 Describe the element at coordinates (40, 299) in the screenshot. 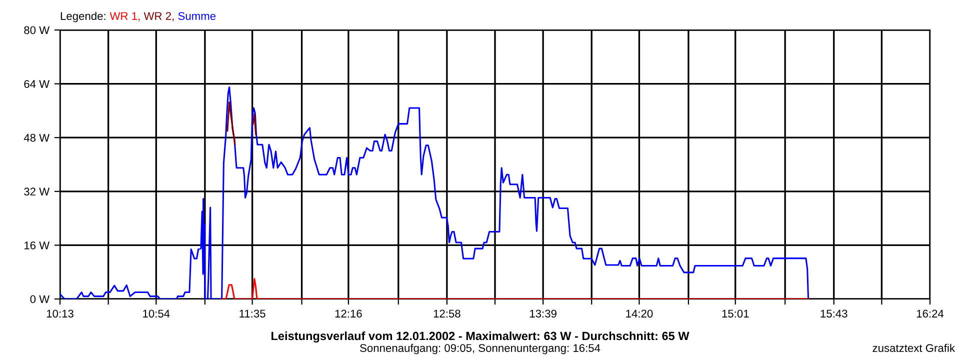

I see `y-tick-label: 0 W` at that location.